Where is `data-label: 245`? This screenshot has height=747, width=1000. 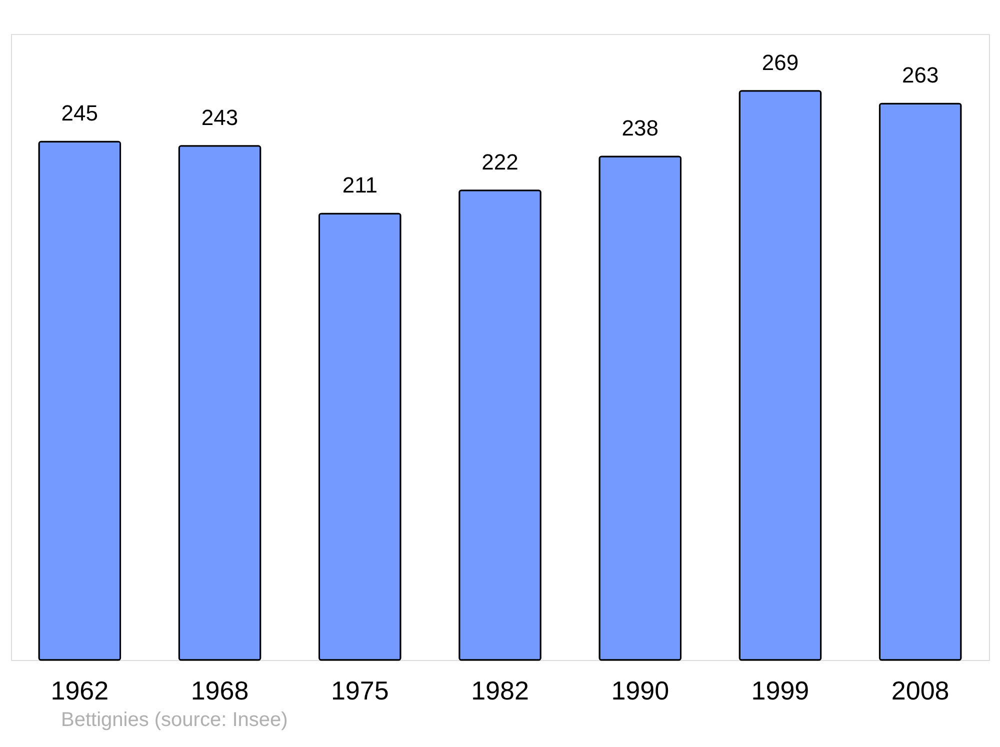
data-label: 245 is located at coordinates (79, 113).